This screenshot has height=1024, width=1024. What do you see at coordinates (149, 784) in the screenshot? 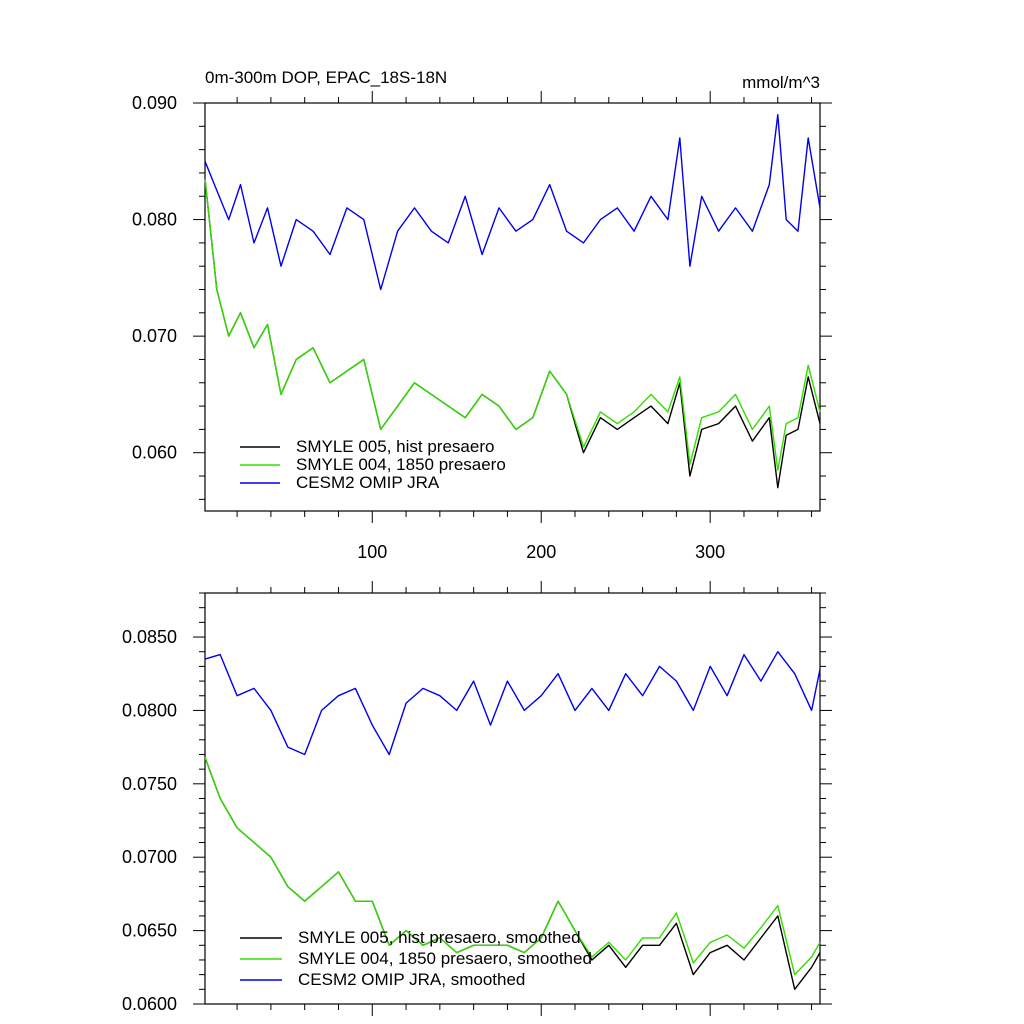
I see `chart-bottom-y-tick-label: 0.0750` at bounding box center [149, 784].